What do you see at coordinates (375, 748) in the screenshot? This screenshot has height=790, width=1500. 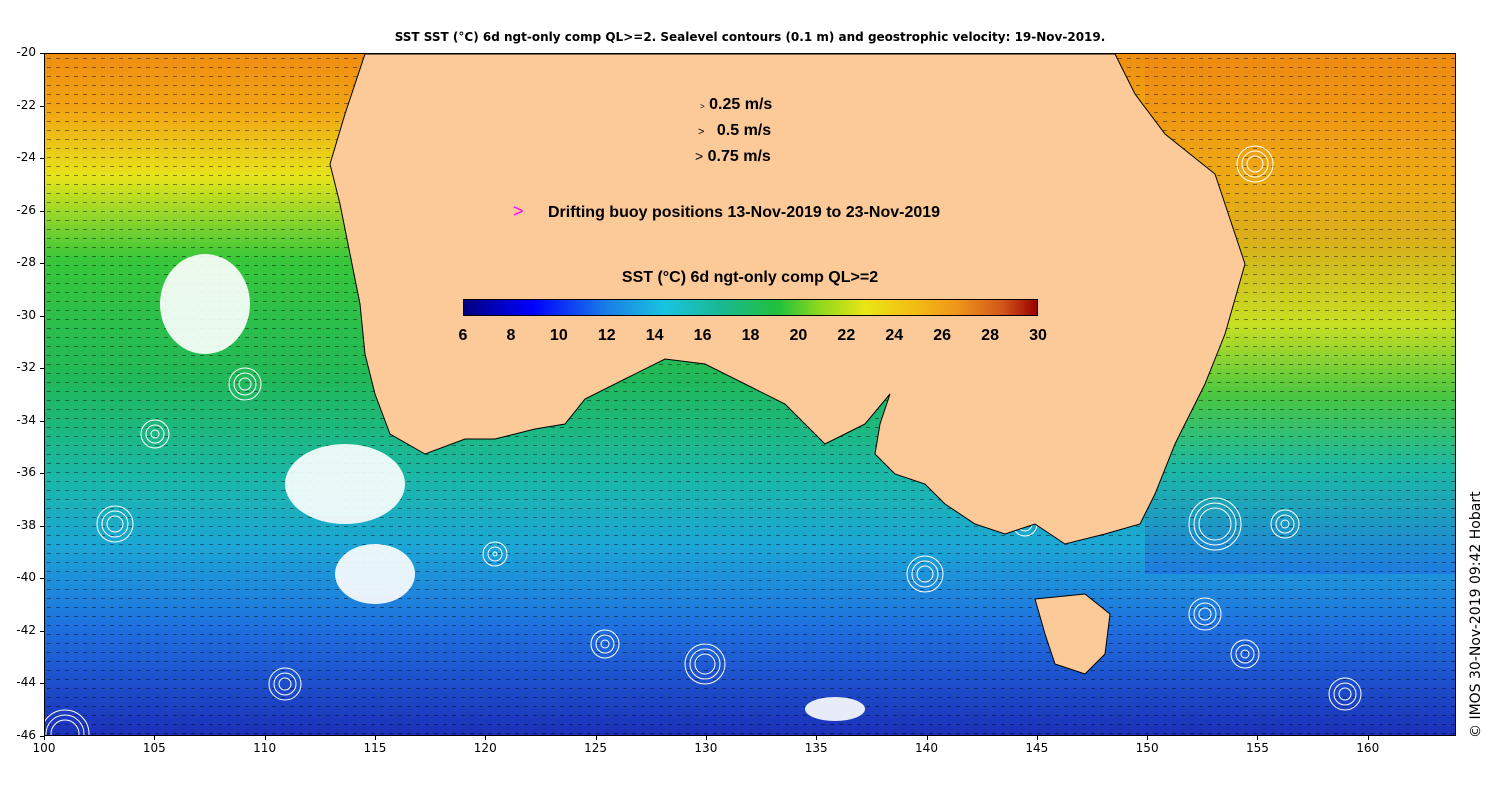 I see `x-tick-label: 115` at bounding box center [375, 748].